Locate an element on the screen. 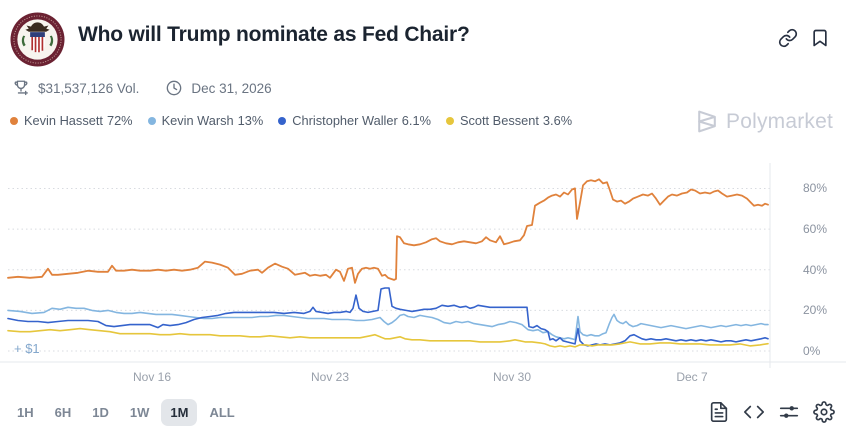 The image size is (846, 435). watermark-text: Polymarket is located at coordinates (780, 121).